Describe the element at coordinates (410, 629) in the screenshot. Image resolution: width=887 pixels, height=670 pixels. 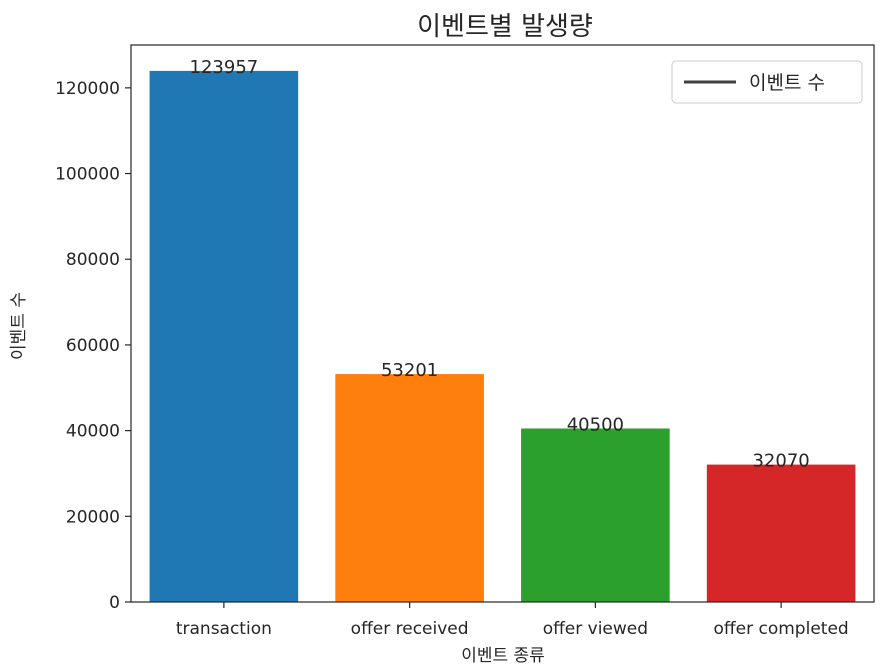
I see `x-tick-label: offer received` at that location.